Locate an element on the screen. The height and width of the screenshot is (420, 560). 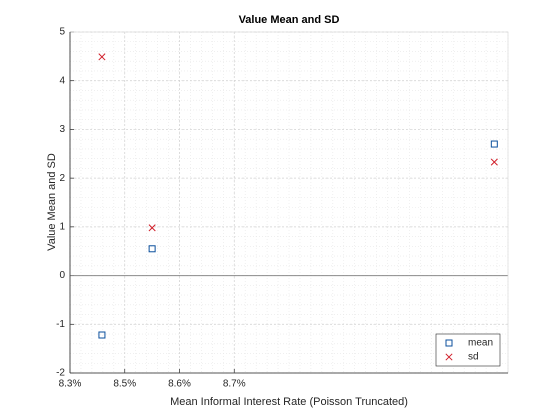
y-tick-label: 4 is located at coordinates (62, 80).